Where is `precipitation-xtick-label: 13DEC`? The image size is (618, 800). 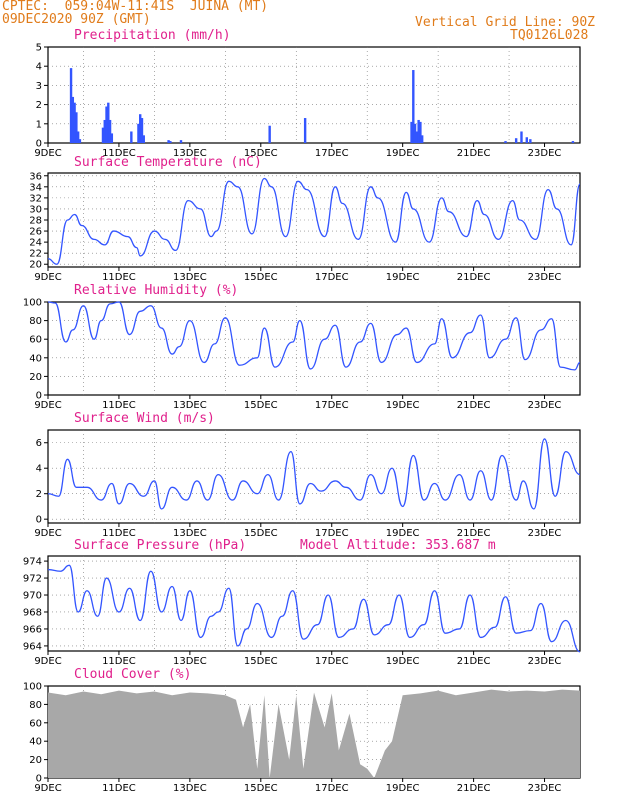 precipitation-xtick-label: 13DEC is located at coordinates (190, 153).